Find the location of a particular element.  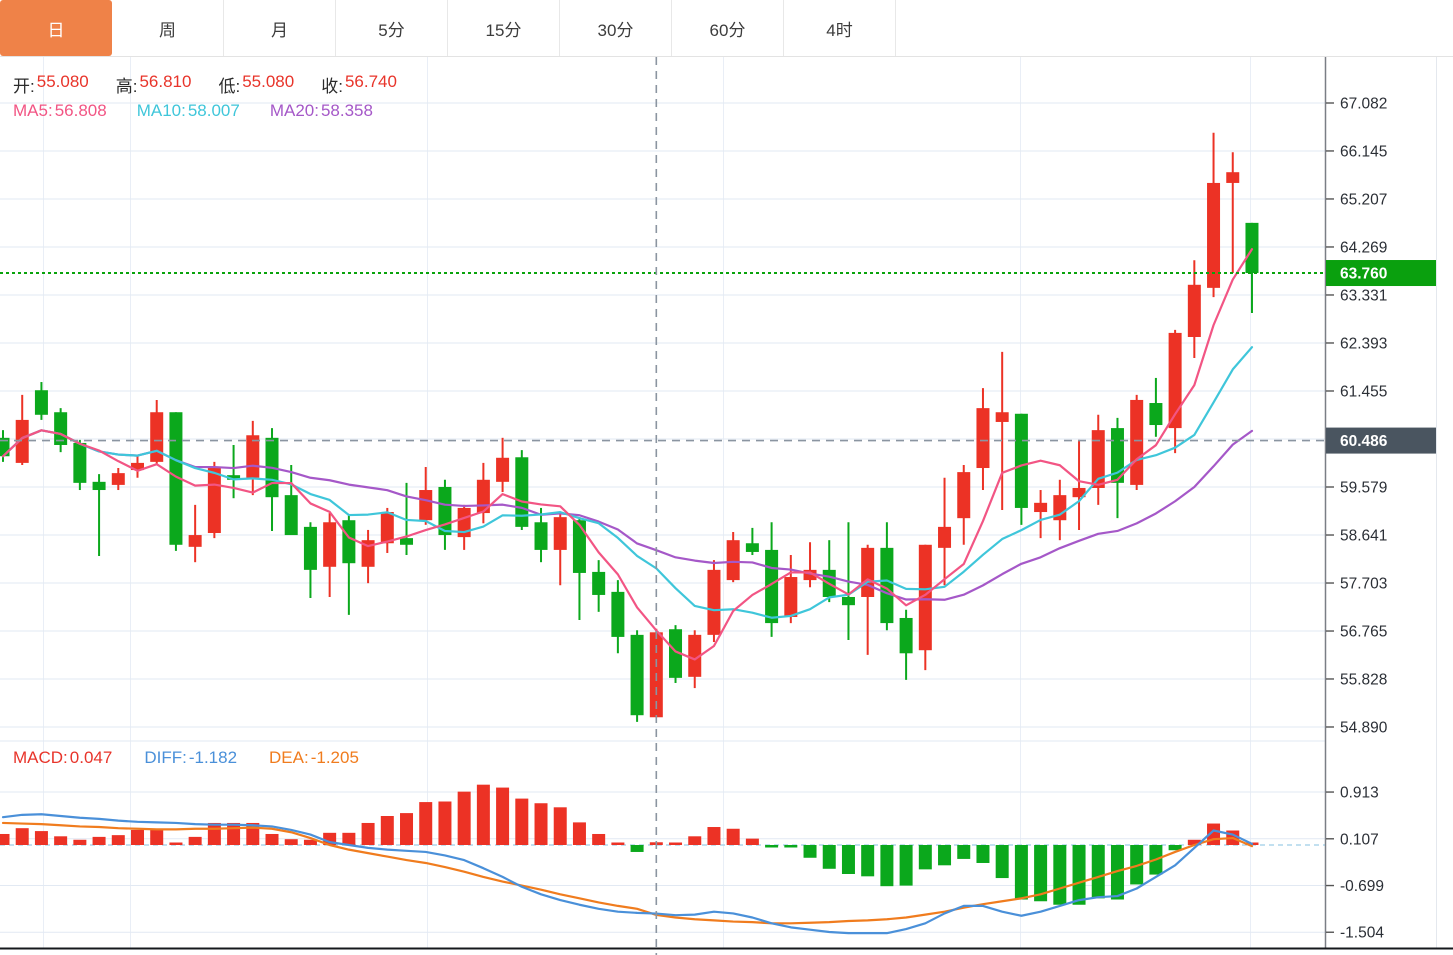

price-tick-label: 56.765 is located at coordinates (1363, 632).